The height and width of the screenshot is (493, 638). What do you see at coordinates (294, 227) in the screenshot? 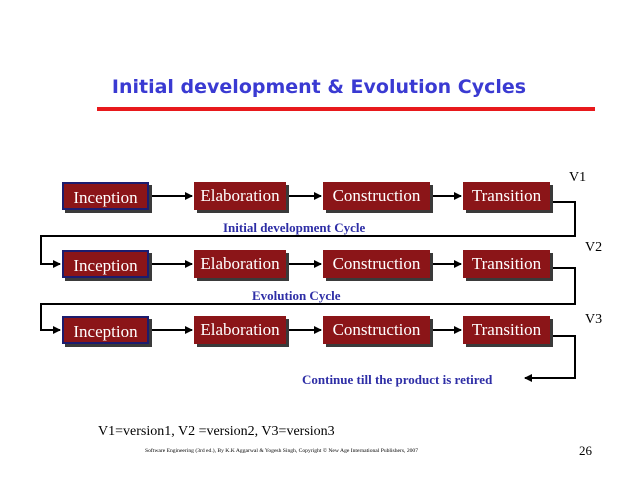
I see `initial-development-cycle-label: Initial development Cycle` at bounding box center [294, 227].